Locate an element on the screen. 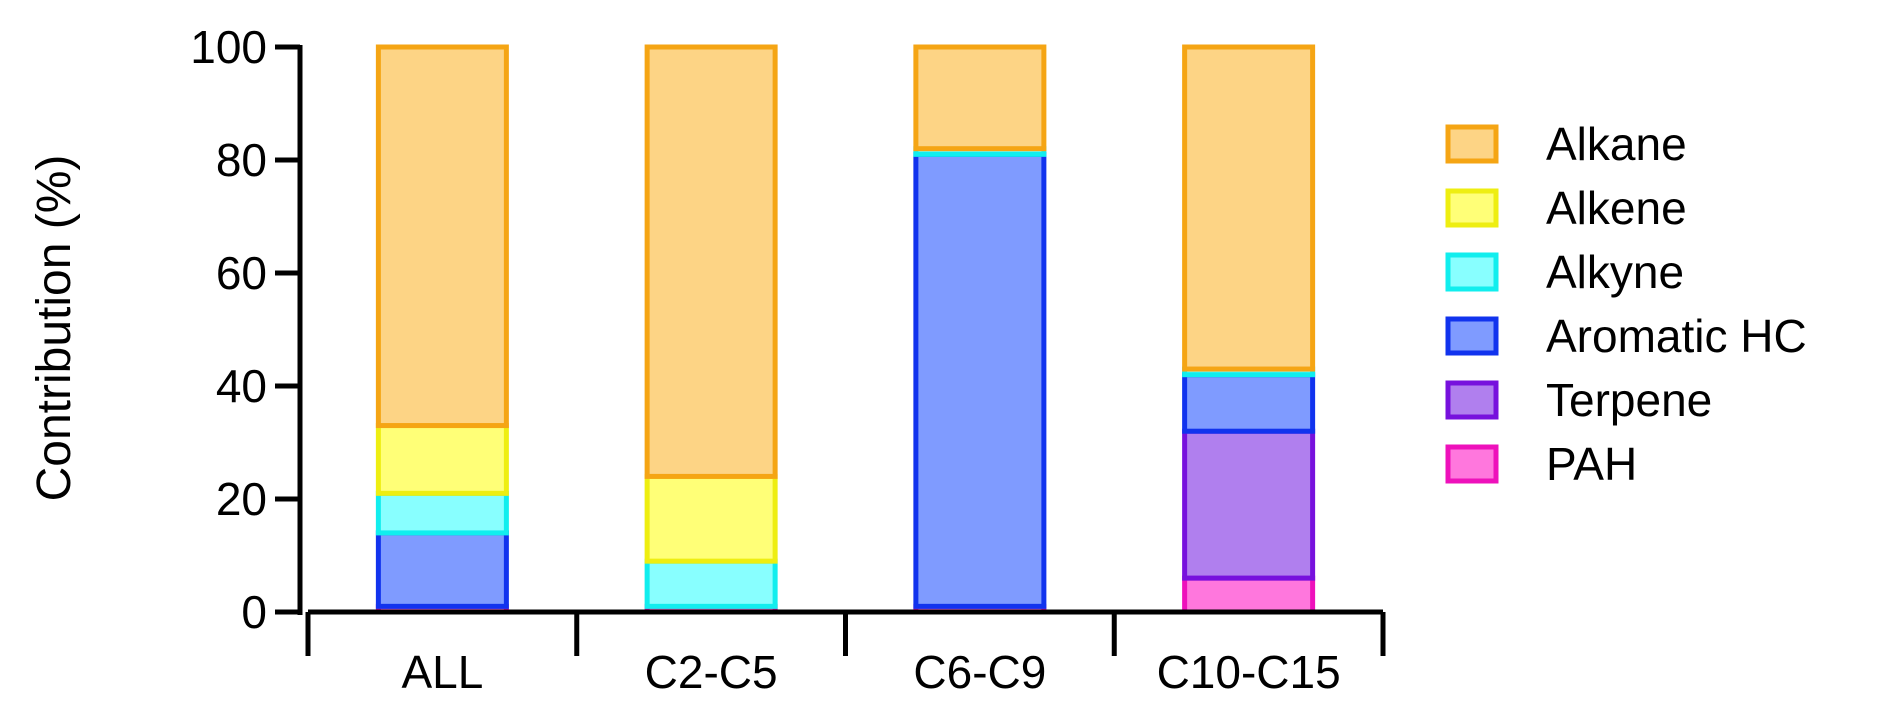 The height and width of the screenshot is (717, 1892). bar-segment-all-alkane is located at coordinates (442, 236).